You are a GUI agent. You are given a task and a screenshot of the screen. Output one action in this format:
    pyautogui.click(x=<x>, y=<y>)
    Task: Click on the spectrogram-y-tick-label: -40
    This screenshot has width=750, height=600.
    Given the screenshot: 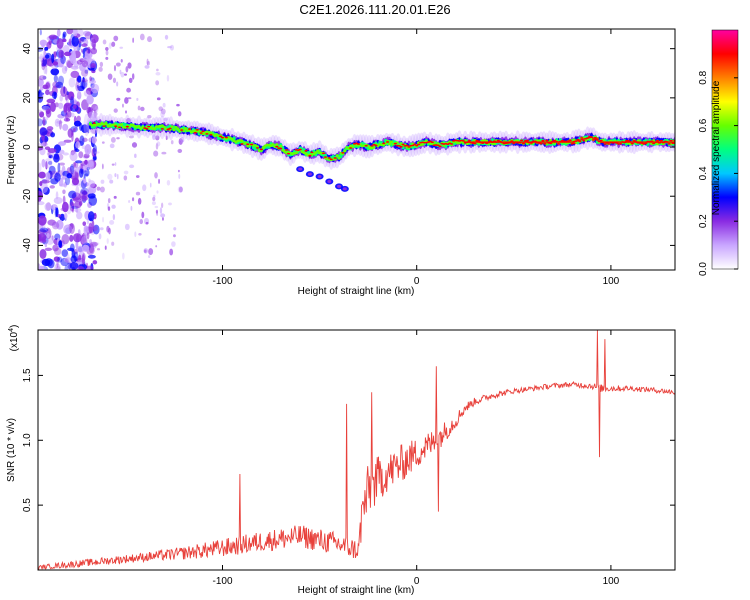 What is the action you would take?
    pyautogui.click(x=27, y=245)
    